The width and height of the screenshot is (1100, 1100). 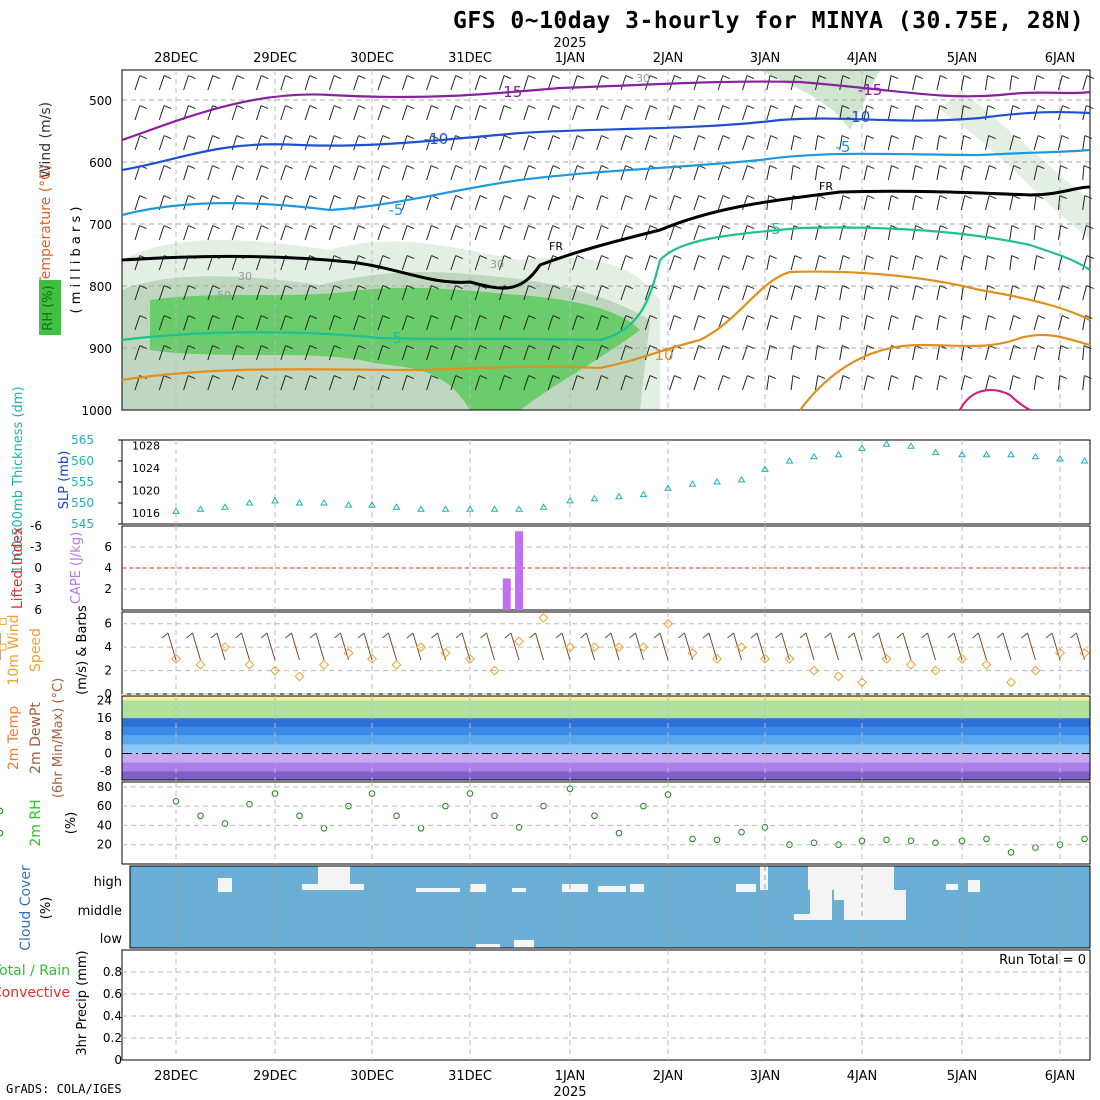 I want to click on contour-minus5, so click(x=606, y=182).